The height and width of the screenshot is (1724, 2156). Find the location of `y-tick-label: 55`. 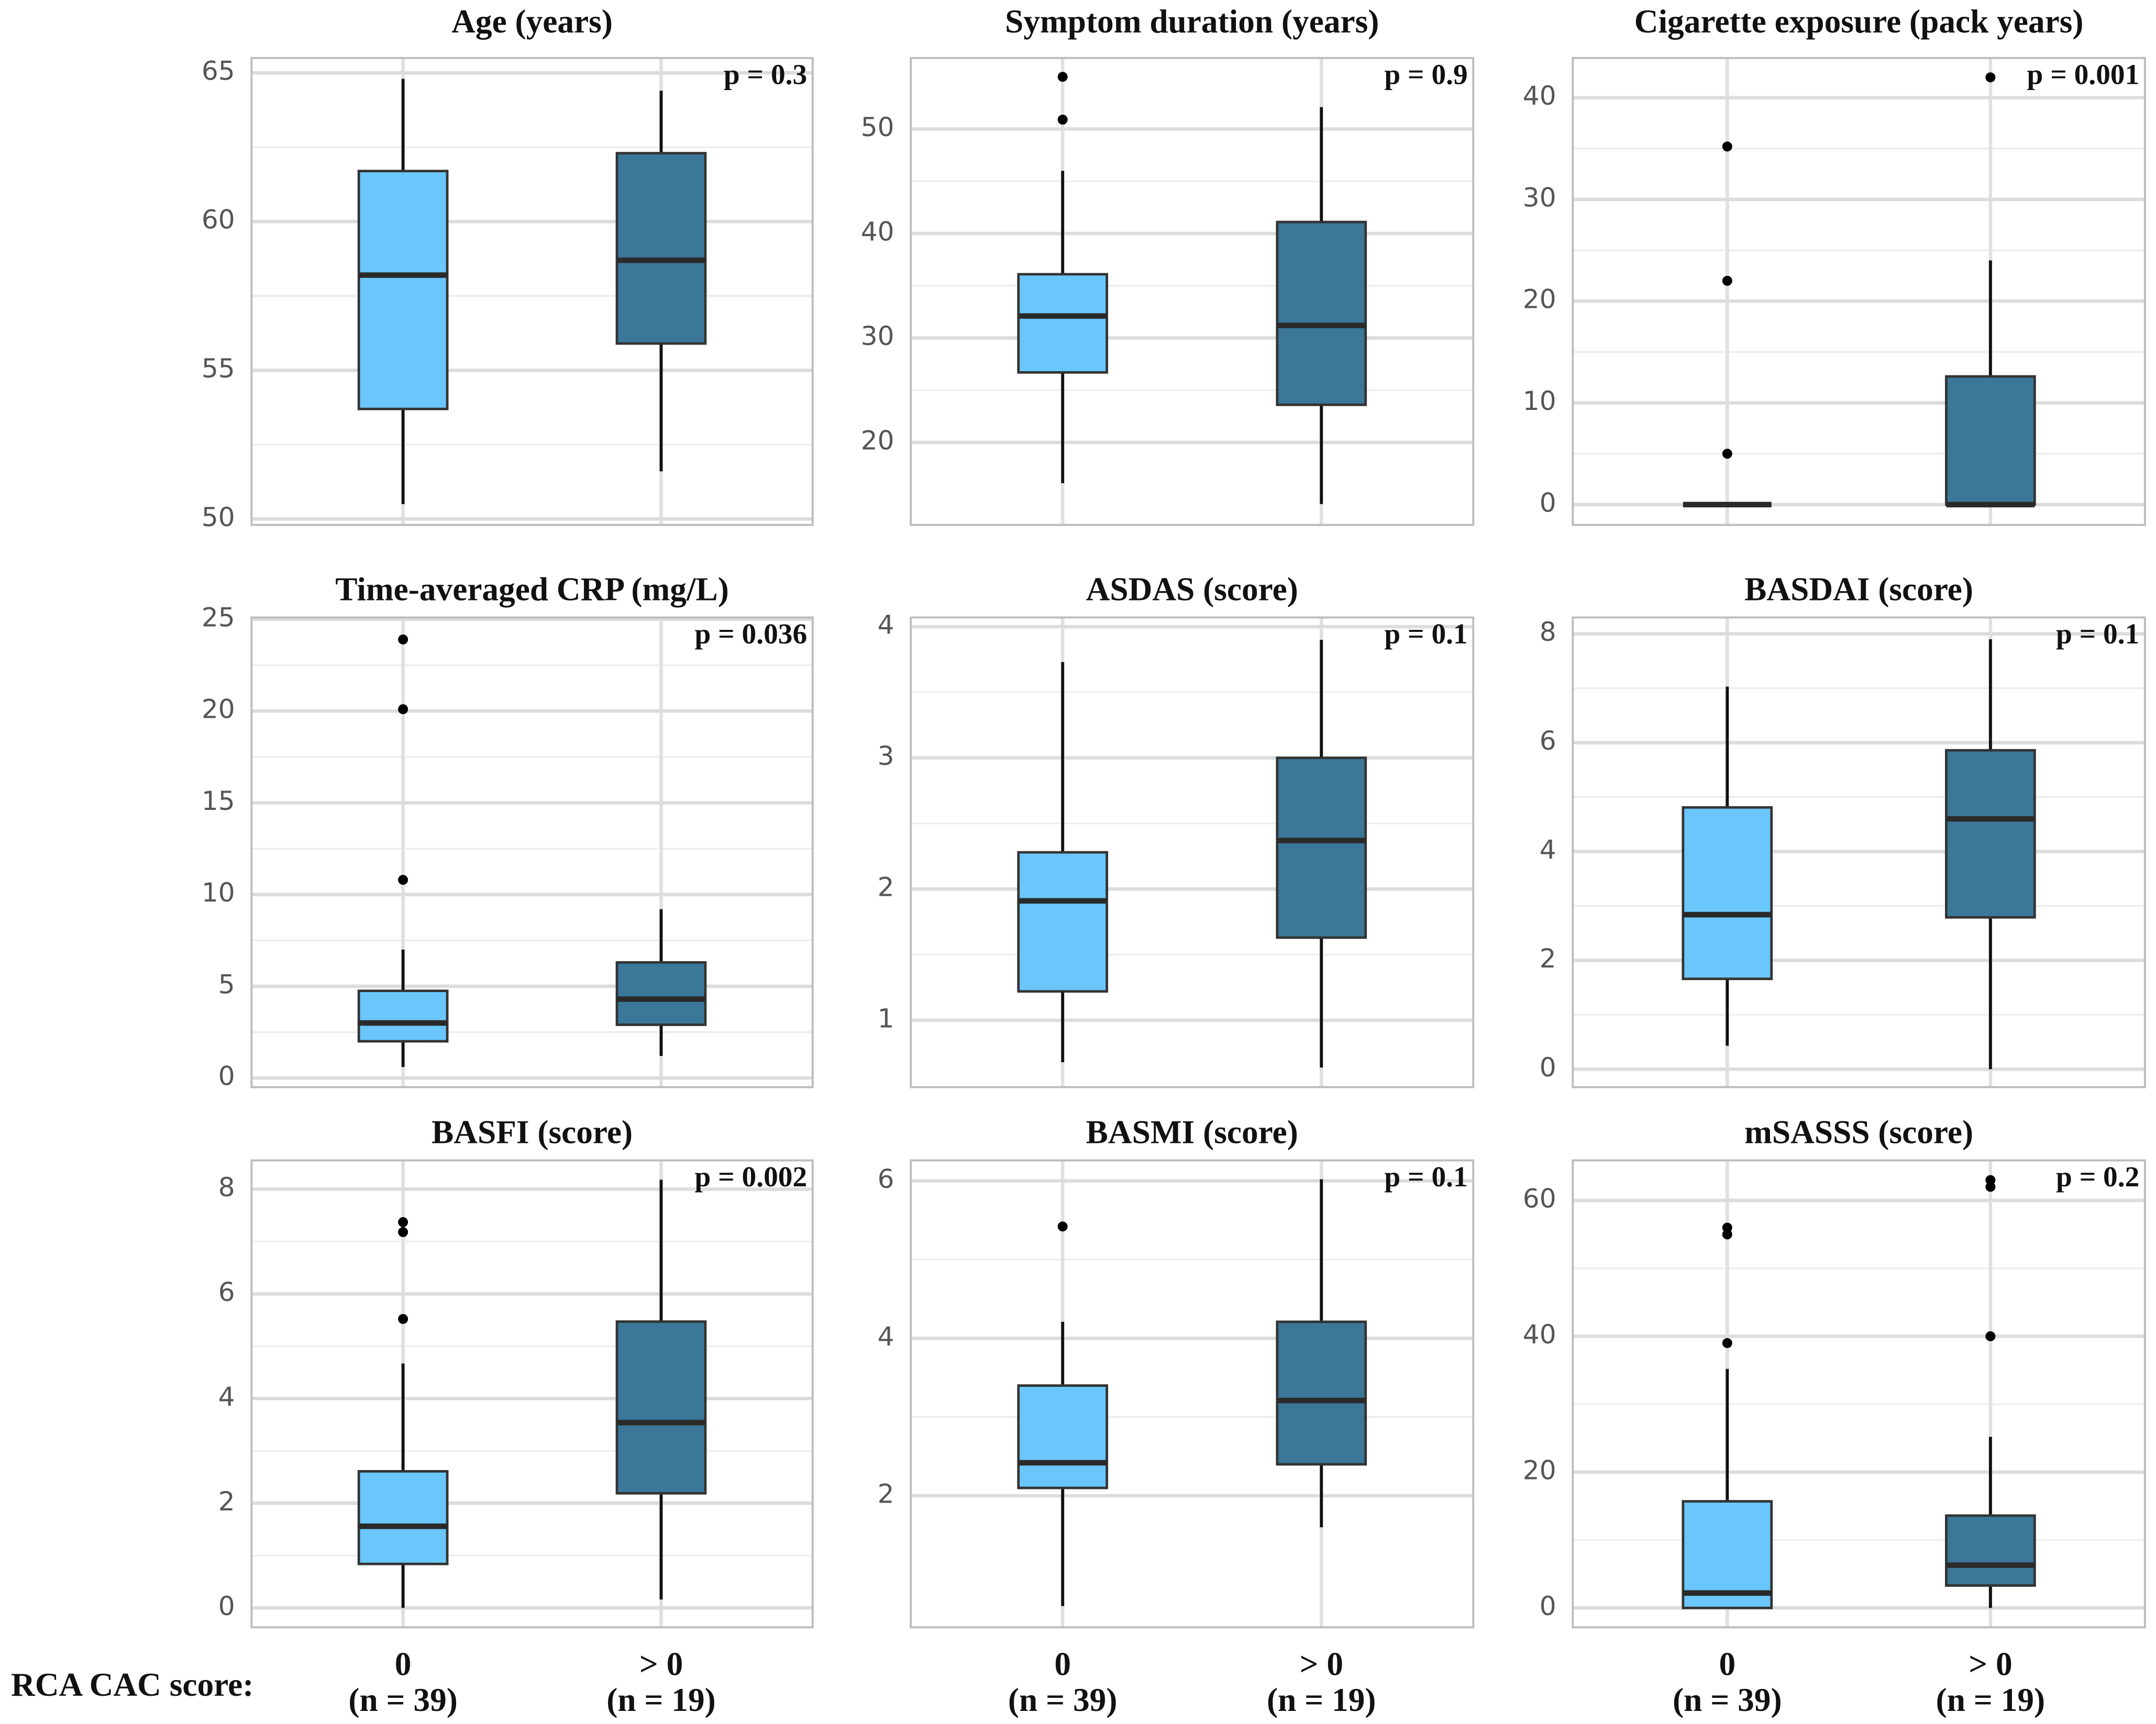

y-tick-label: 55 is located at coordinates (218, 368).